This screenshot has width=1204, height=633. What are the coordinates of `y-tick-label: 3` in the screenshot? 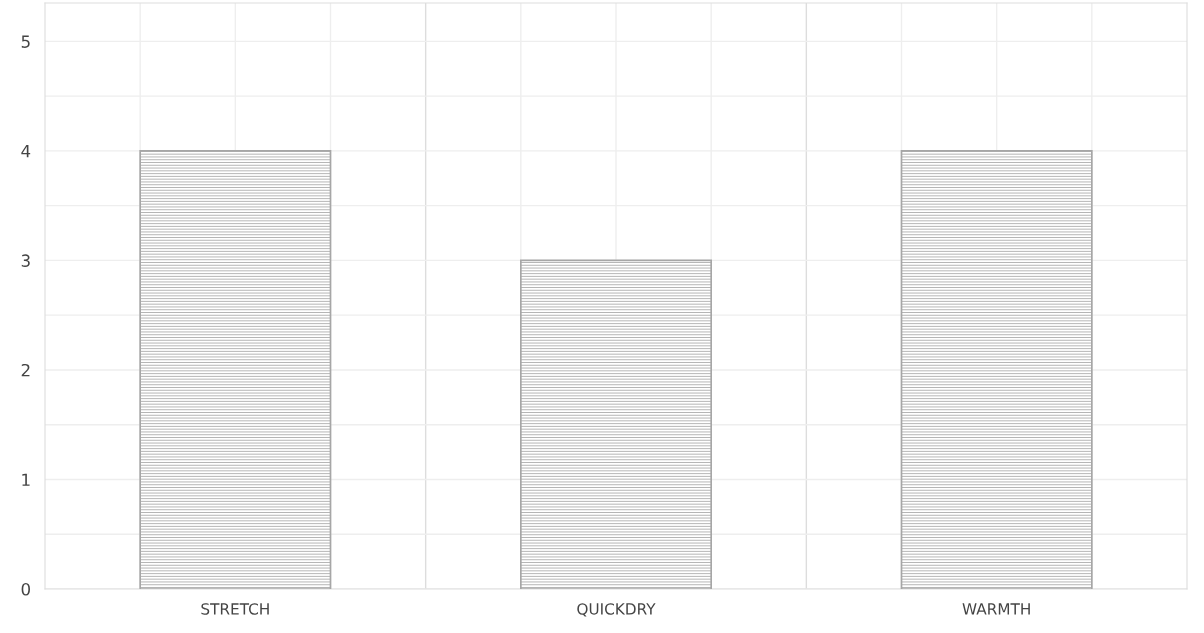 It's located at (25, 260).